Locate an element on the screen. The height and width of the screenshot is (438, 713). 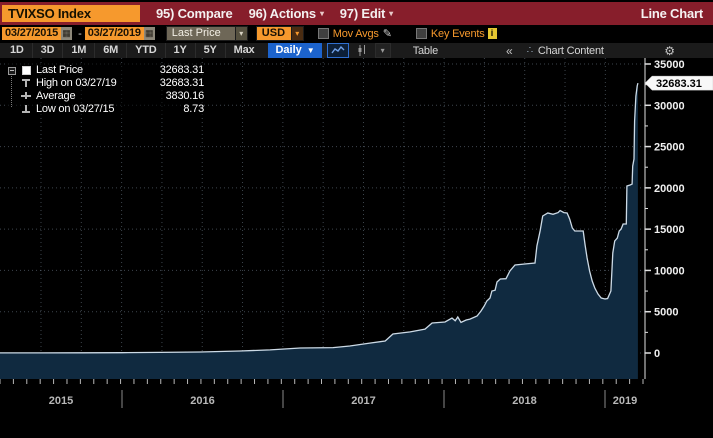
legend-row: Average 3830.16 is located at coordinates (112, 95).